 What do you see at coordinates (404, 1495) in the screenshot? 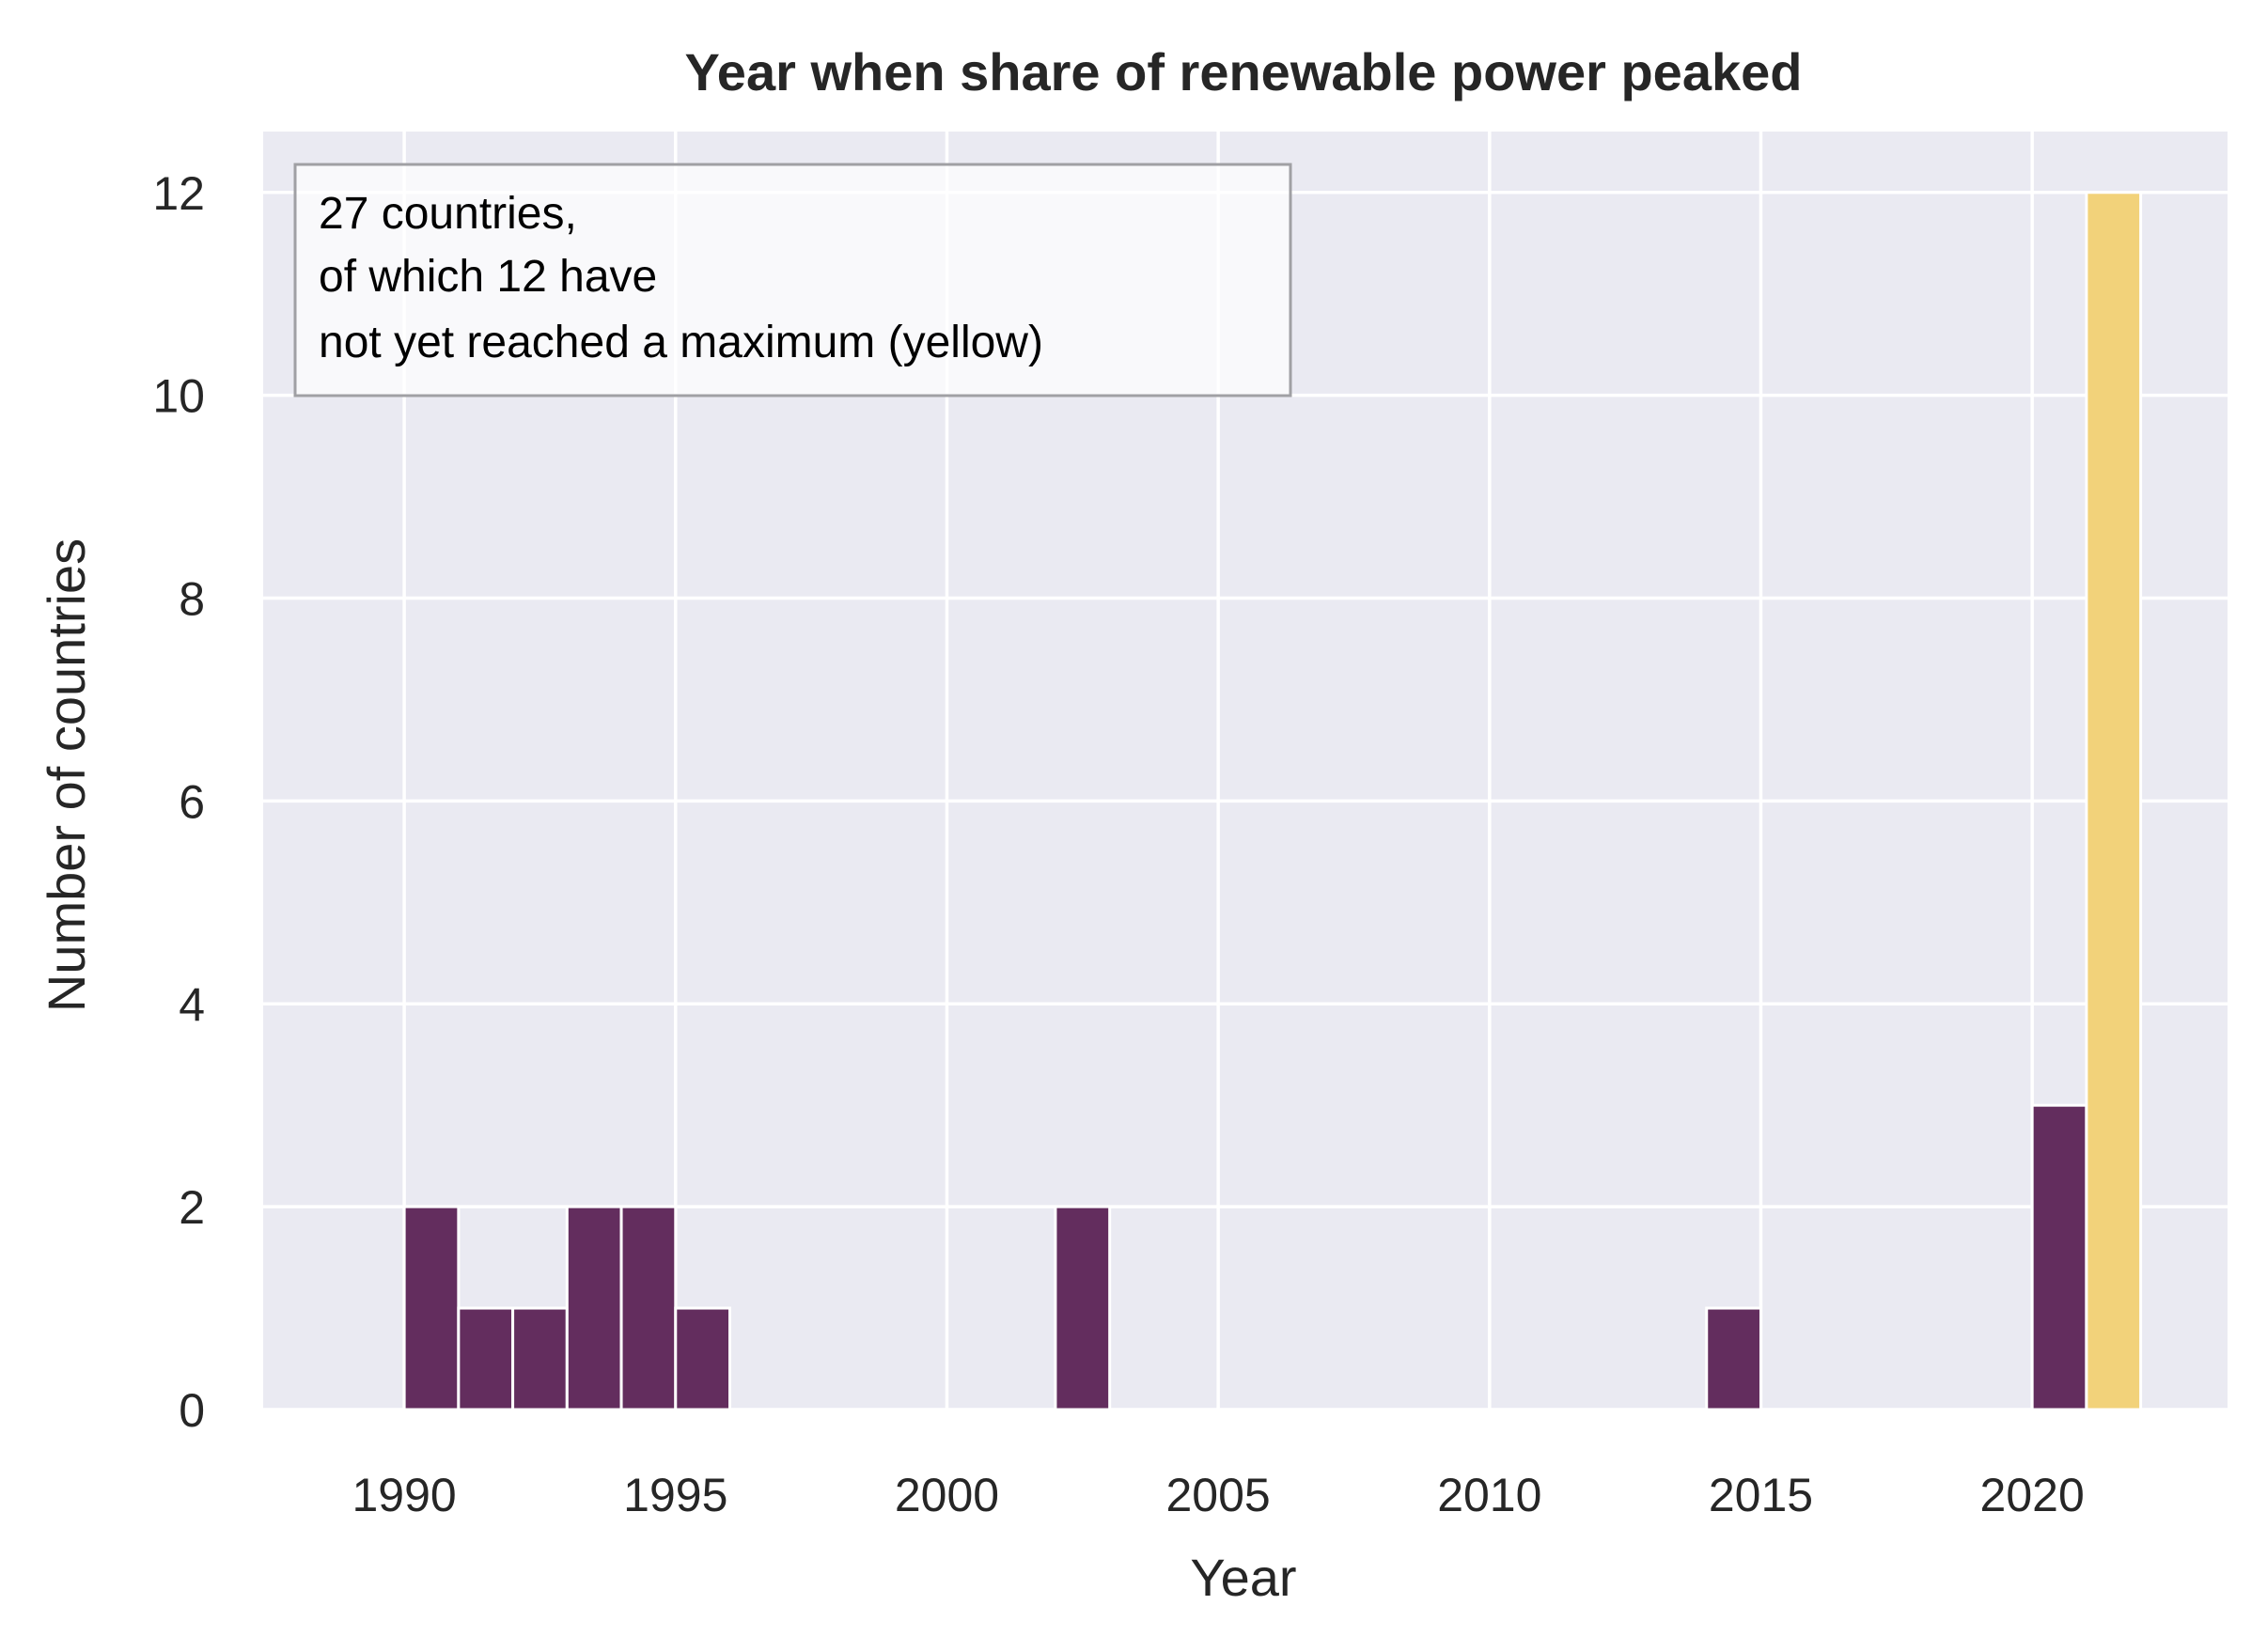
I see `x-tick-label: 1990` at bounding box center [404, 1495].